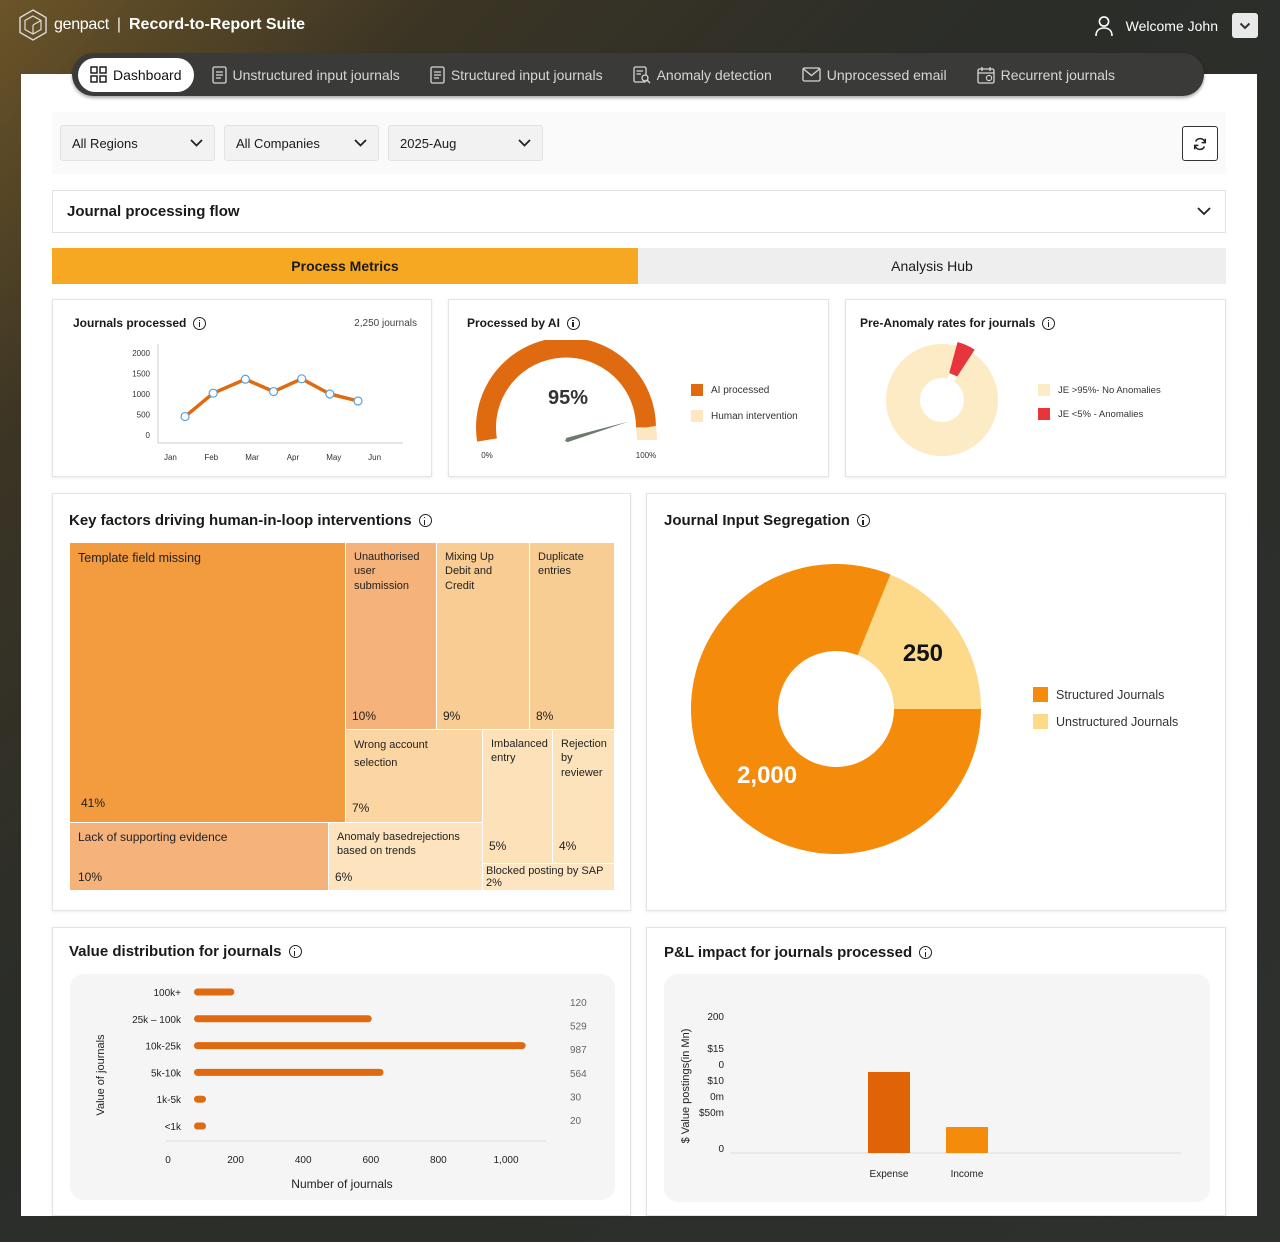 The height and width of the screenshot is (1242, 1280). What do you see at coordinates (141, 374) in the screenshot?
I see `y-tick-label: 1500` at bounding box center [141, 374].